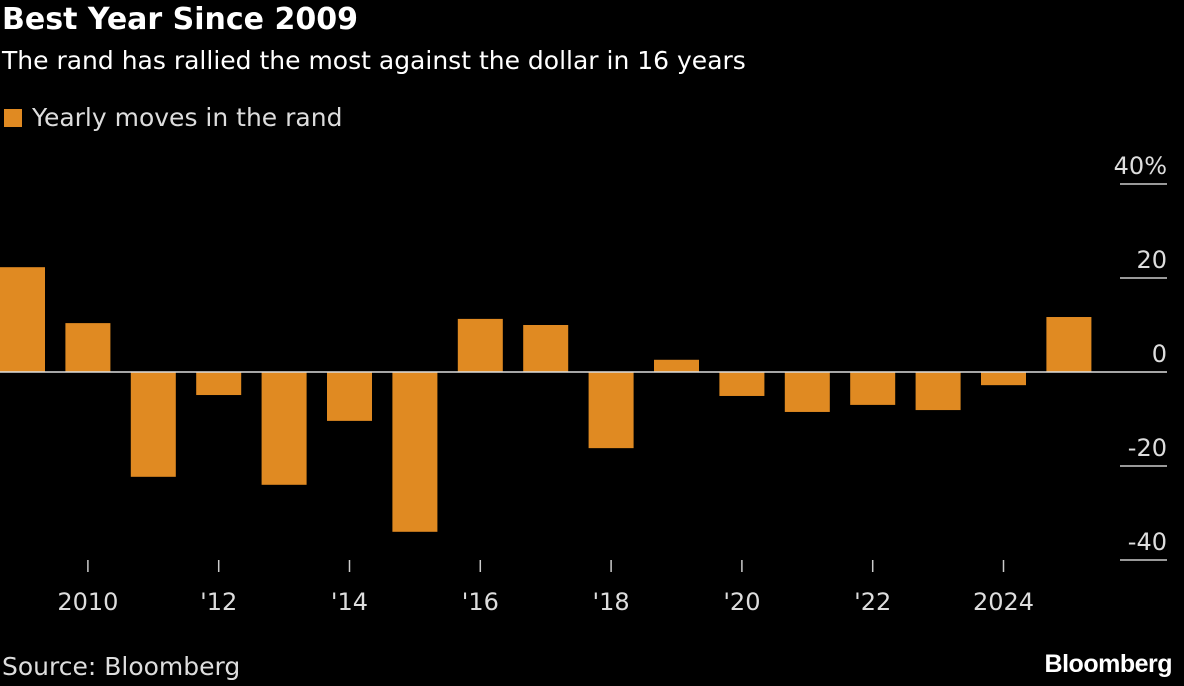  What do you see at coordinates (611, 602) in the screenshot?
I see `x-tick-label: '18` at bounding box center [611, 602].